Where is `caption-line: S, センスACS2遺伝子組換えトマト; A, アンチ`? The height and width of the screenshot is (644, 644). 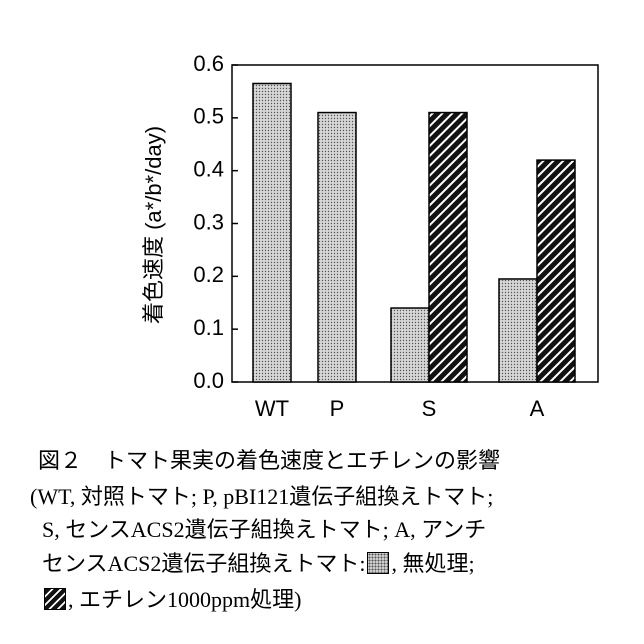 caption-line: S, センスACS2遺伝子組換えトマト; A, アンチ is located at coordinates (264, 530).